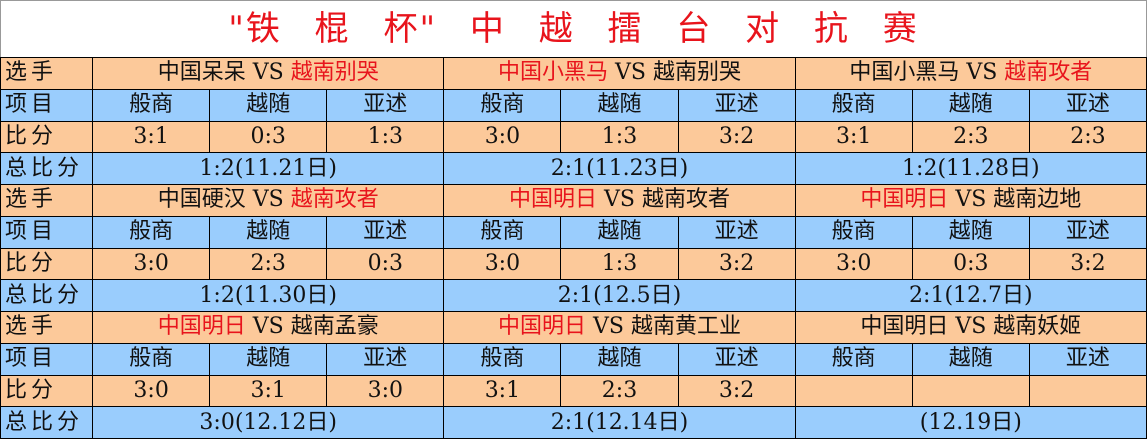 The width and height of the screenshot is (1147, 439). What do you see at coordinates (268, 422) in the screenshot?
I see `total-score-cell: 3:0(12.12日)` at bounding box center [268, 422].